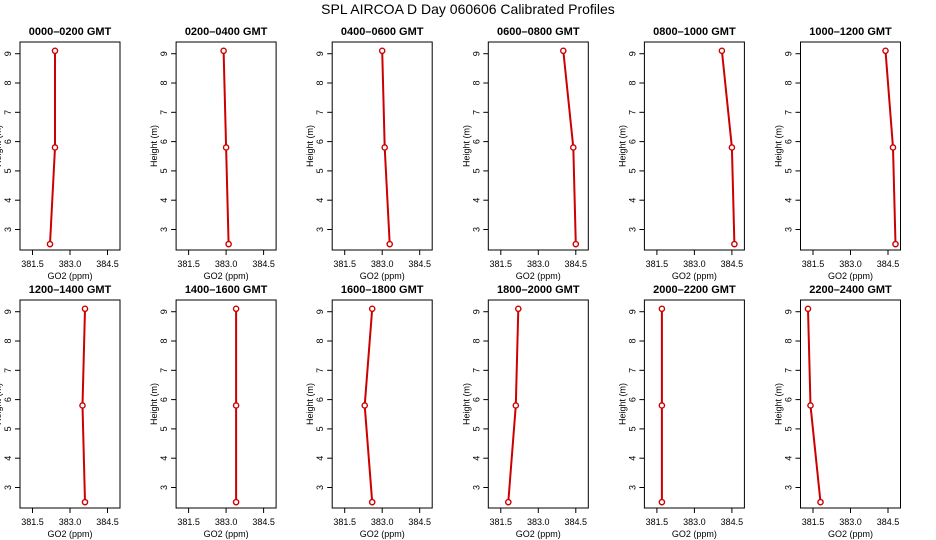 The height and width of the screenshot is (540, 936). Describe the element at coordinates (694, 32) in the screenshot. I see `panel-title: 0800–1000 GMT` at that location.